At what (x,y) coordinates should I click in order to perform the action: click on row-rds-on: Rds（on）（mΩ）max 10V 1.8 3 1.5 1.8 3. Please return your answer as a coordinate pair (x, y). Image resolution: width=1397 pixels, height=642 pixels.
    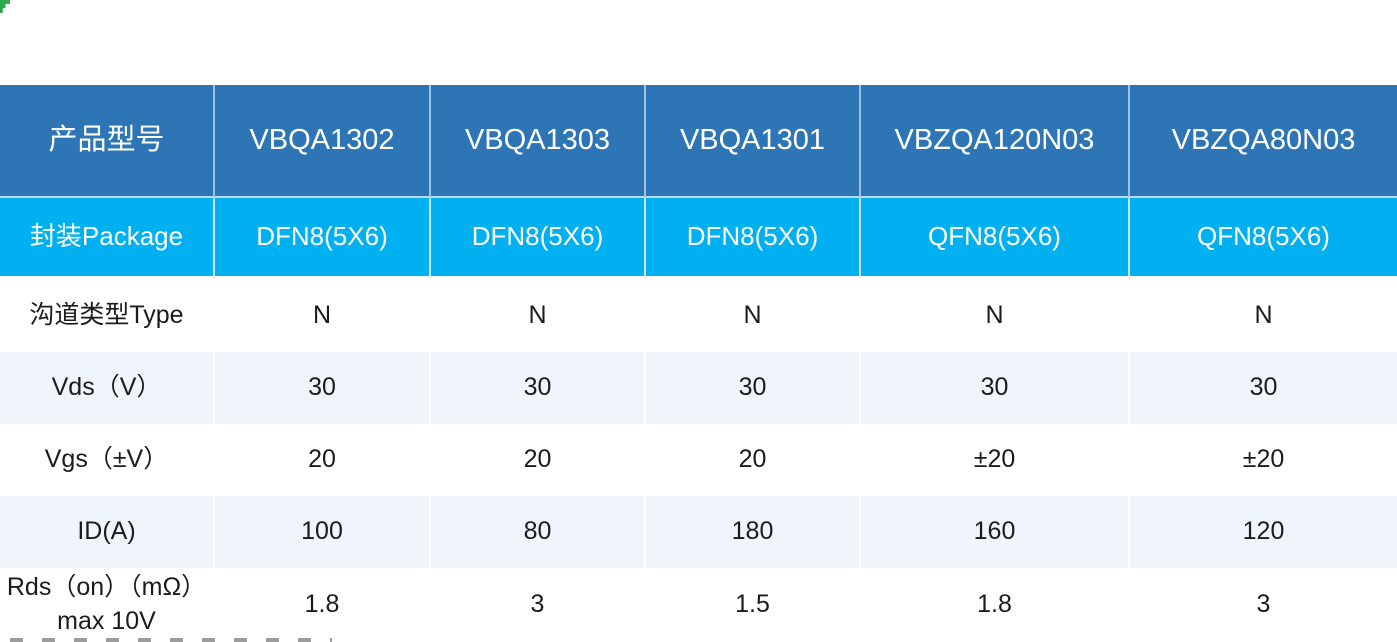
    Looking at the image, I should click on (698, 605).